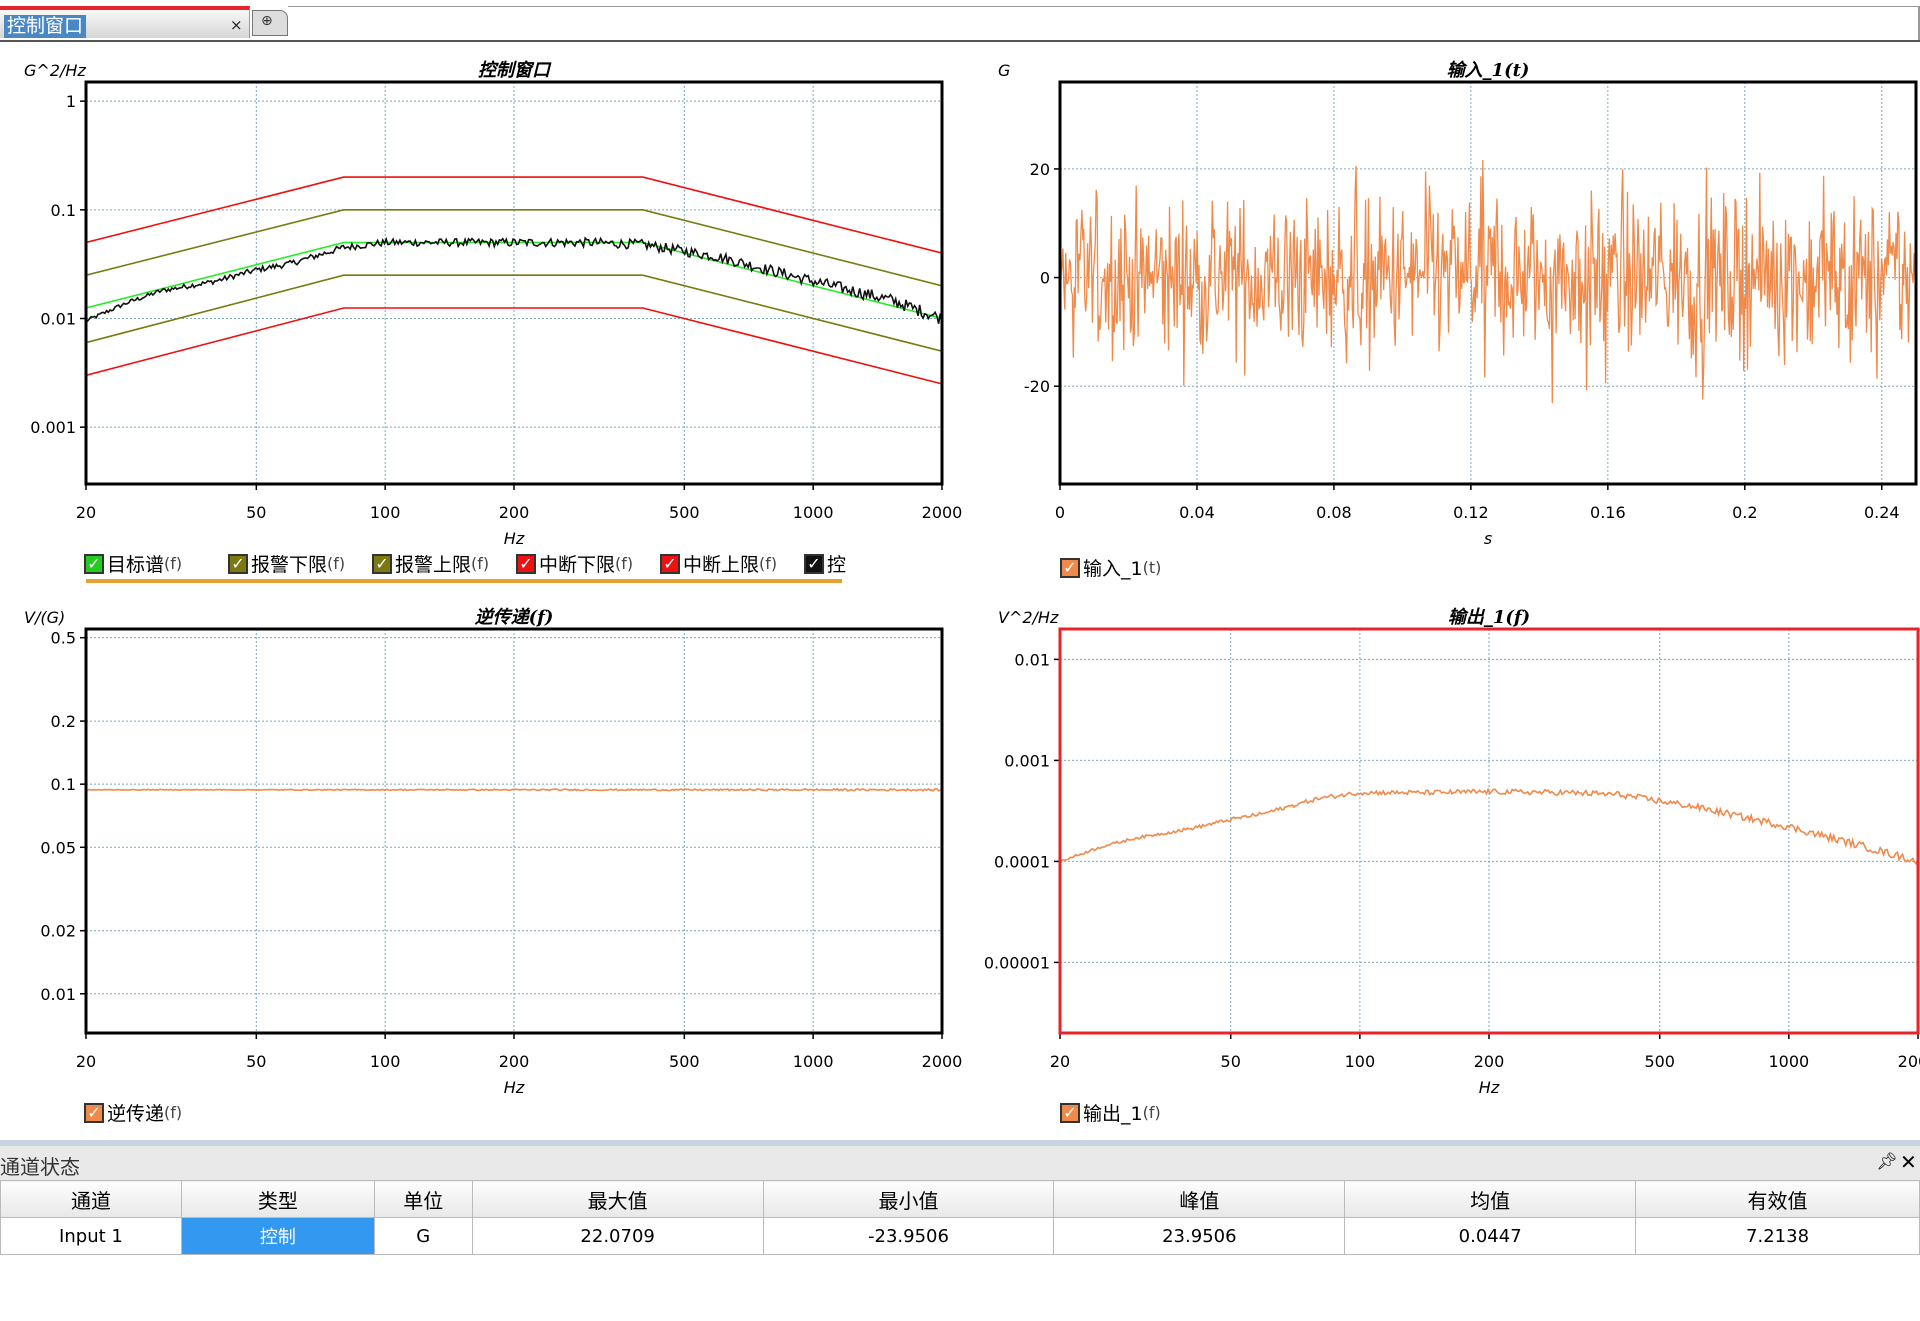  What do you see at coordinates (813, 1061) in the screenshot?
I see `x-tick-label: 1000` at bounding box center [813, 1061].